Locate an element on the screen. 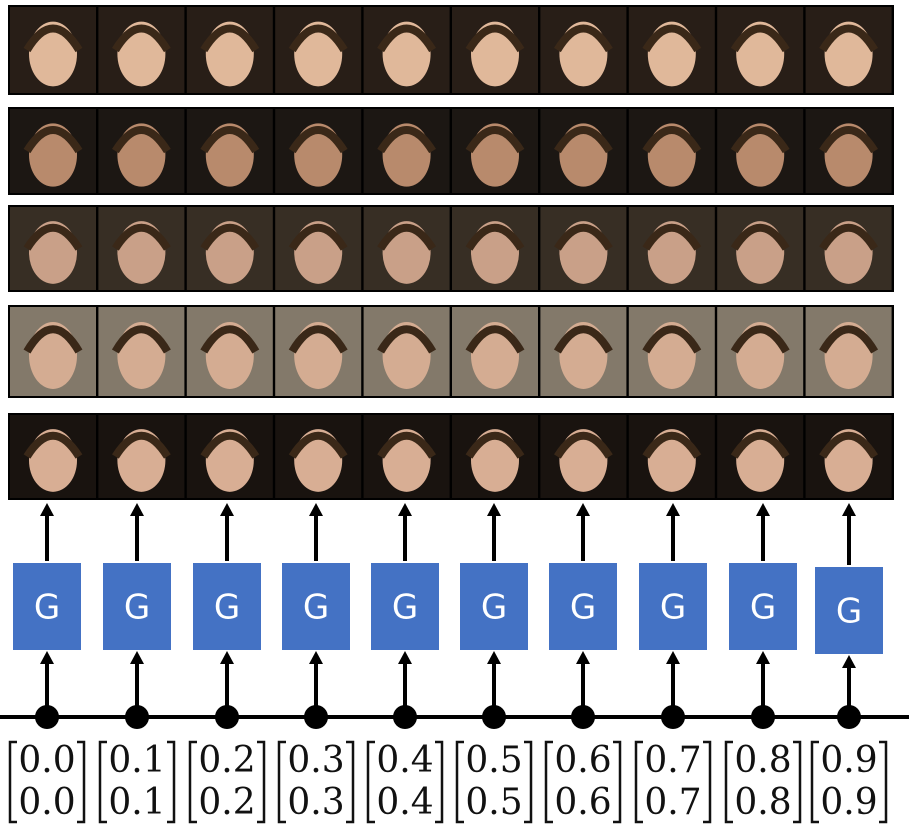  vector-entry: 0.8 is located at coordinates (762, 802).